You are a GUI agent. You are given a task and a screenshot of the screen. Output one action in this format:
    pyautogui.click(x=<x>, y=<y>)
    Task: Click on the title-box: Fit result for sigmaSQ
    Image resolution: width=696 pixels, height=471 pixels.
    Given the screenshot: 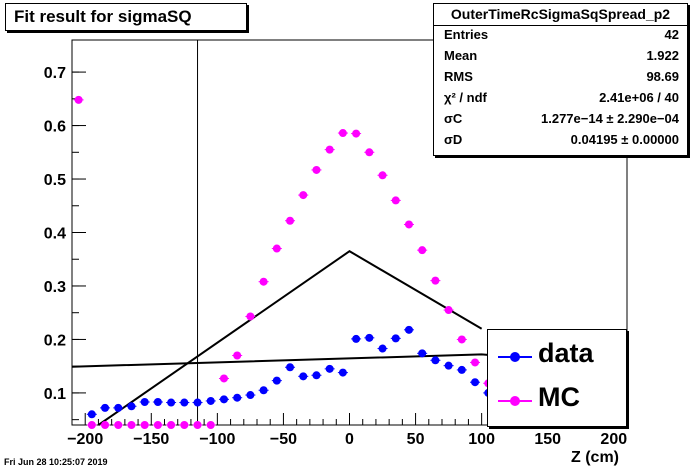 What is the action you would take?
    pyautogui.click(x=126, y=17)
    